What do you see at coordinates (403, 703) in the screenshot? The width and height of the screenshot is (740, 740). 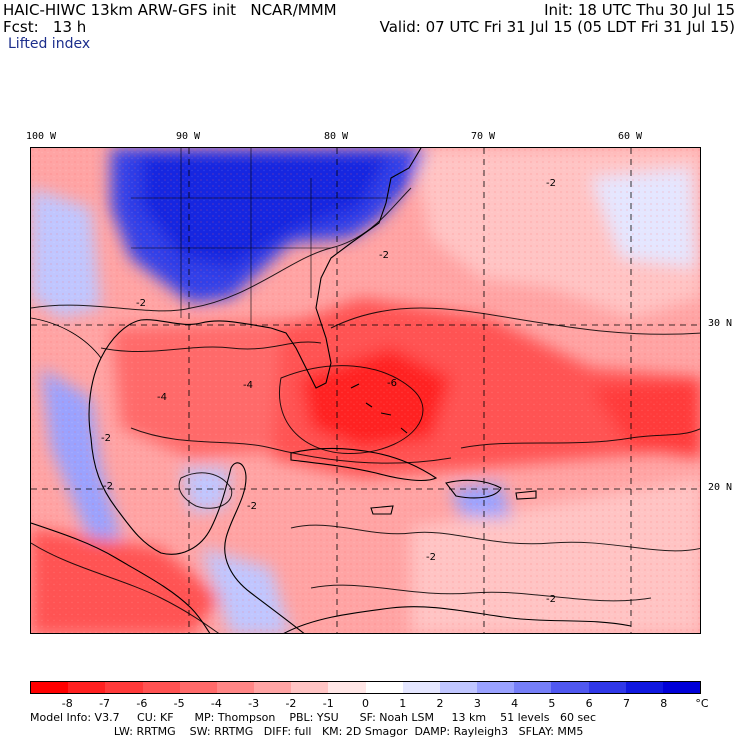 I see `colorbar-tick-label: 1` at bounding box center [403, 703].